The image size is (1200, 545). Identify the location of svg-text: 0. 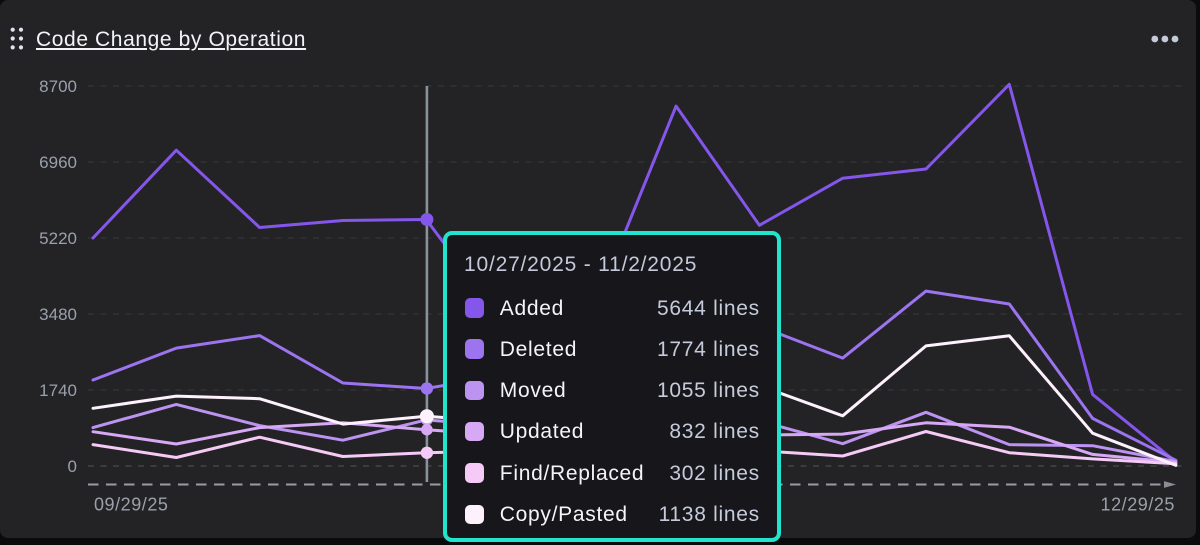
(72, 466).